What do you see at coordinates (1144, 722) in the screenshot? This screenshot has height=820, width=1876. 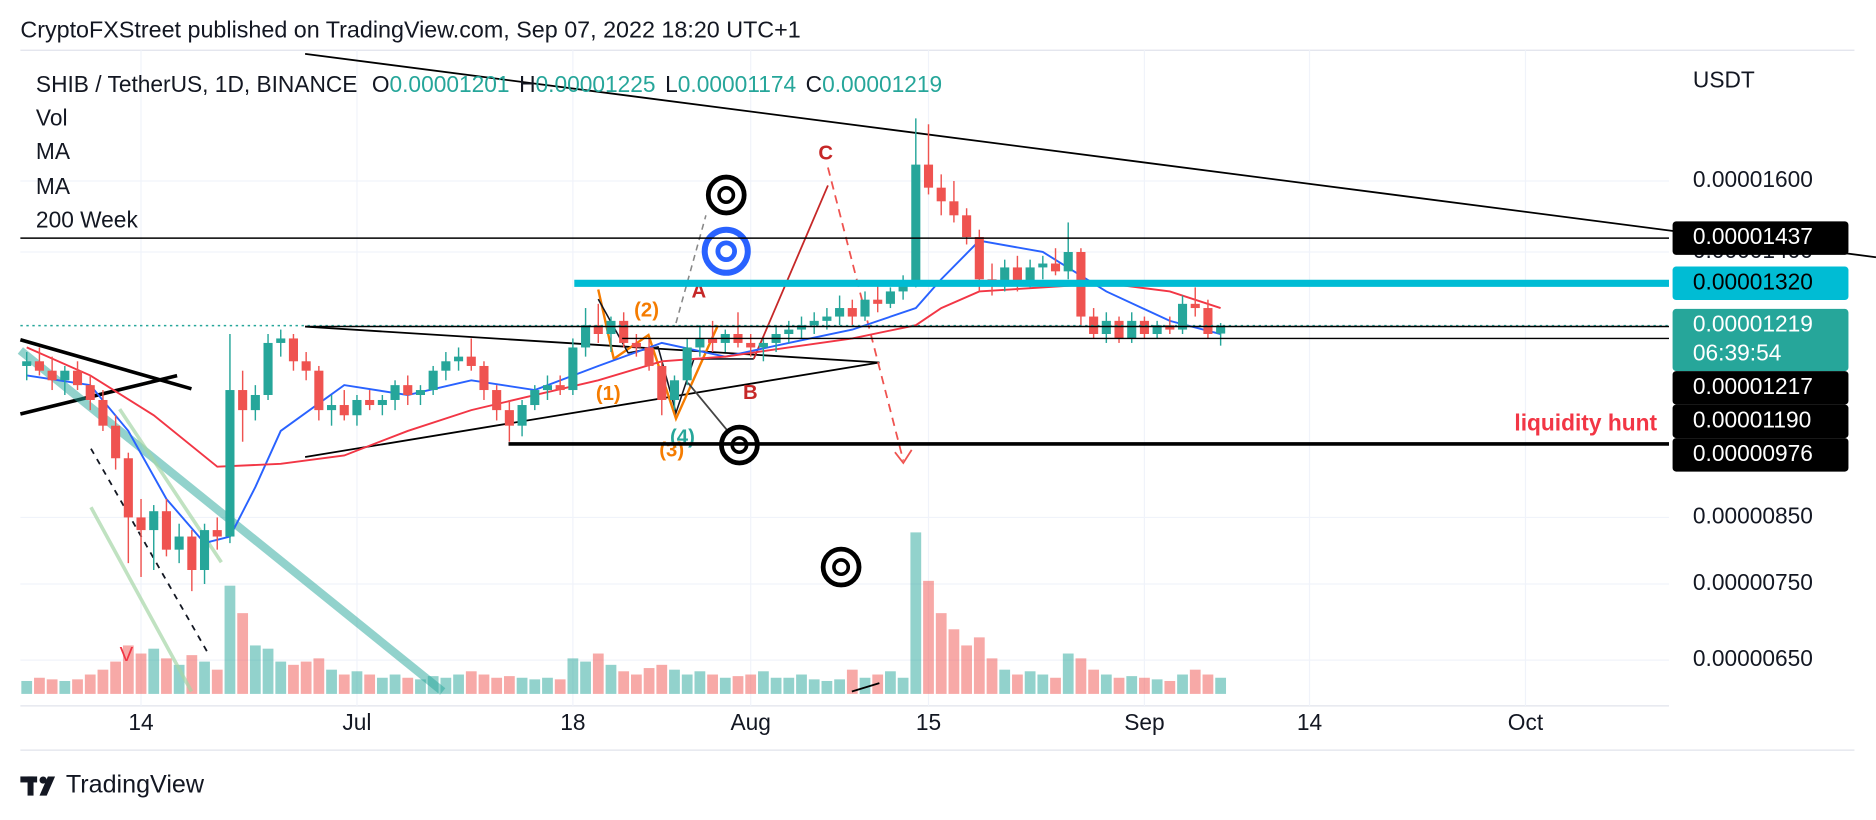 I see `x-tick-label: Sep` at bounding box center [1144, 722].